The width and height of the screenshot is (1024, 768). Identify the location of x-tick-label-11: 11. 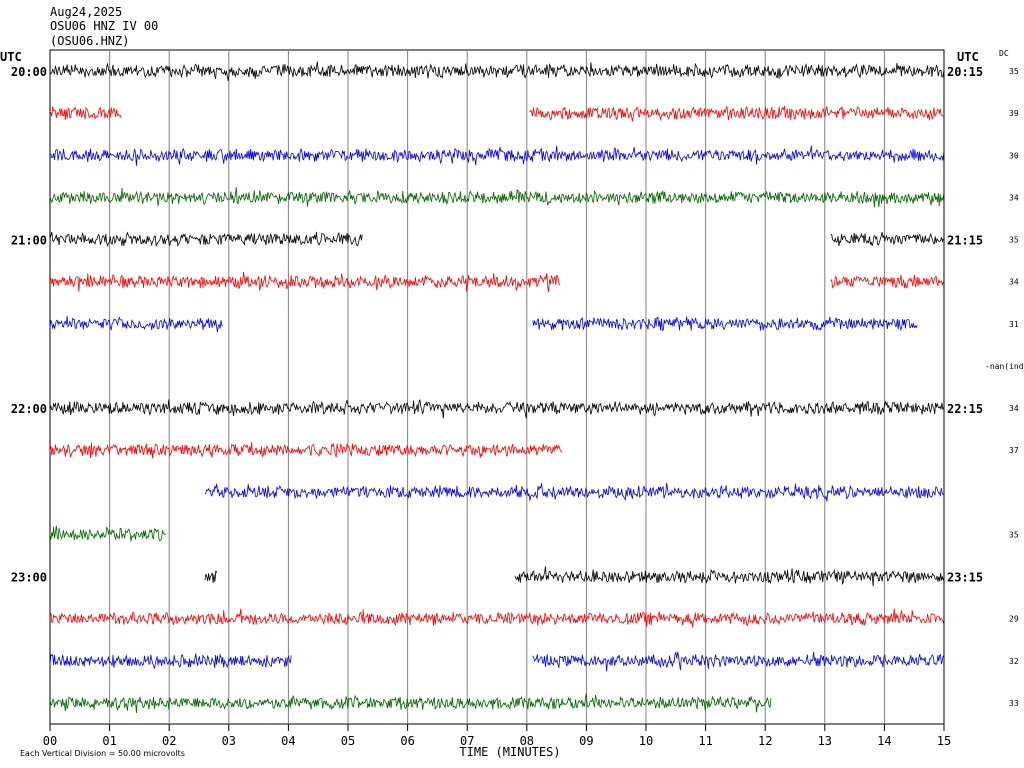
(705, 741).